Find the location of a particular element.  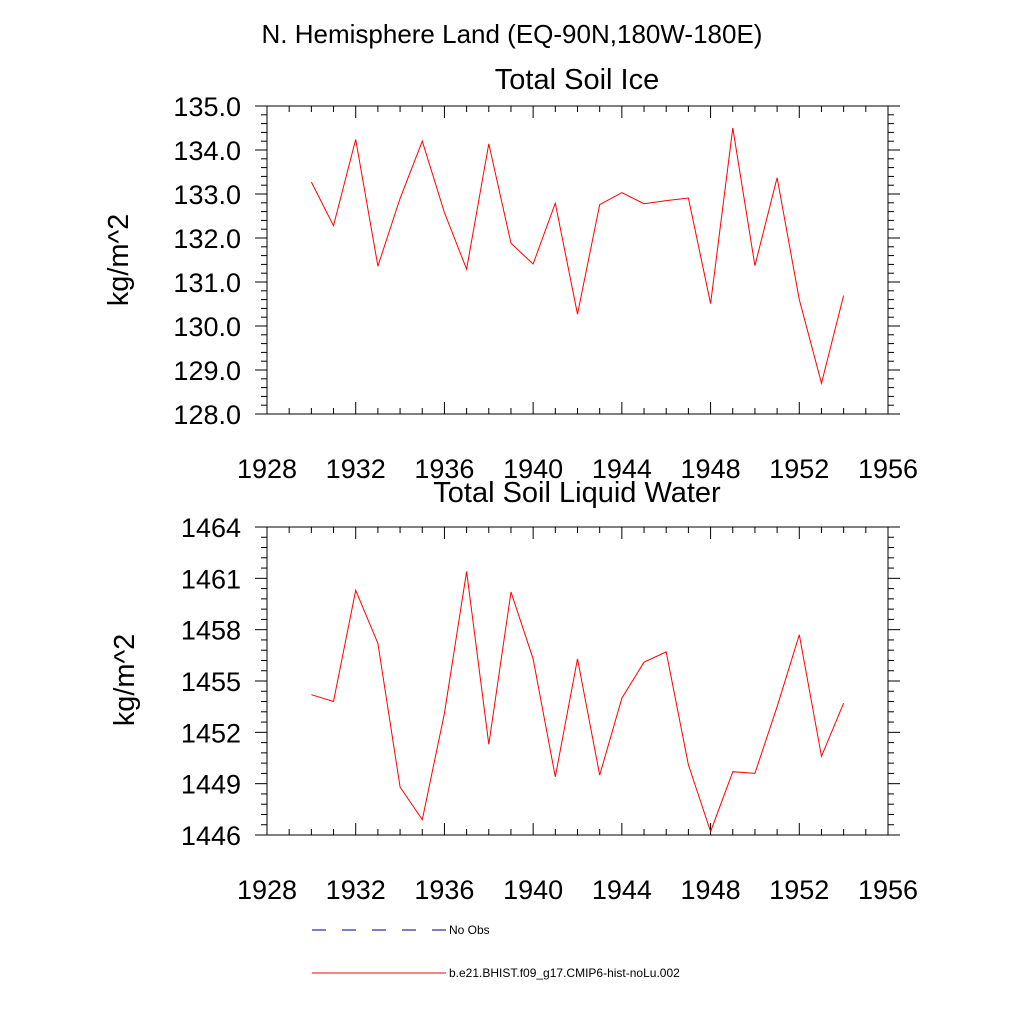

y-tick-label: 1461 is located at coordinates (211, 579).